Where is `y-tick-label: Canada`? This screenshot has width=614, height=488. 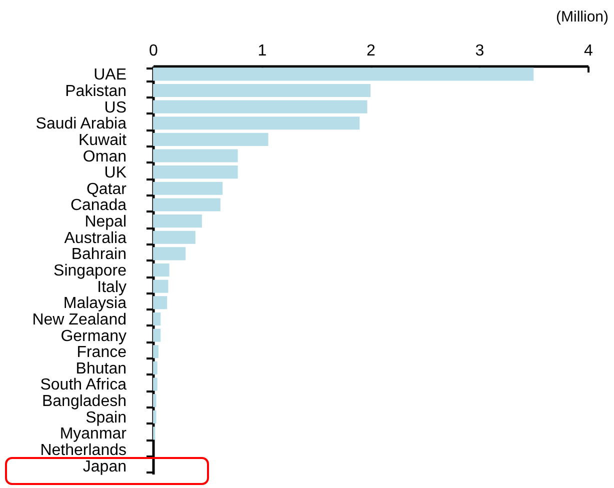 y-tick-label: Canada is located at coordinates (98, 205).